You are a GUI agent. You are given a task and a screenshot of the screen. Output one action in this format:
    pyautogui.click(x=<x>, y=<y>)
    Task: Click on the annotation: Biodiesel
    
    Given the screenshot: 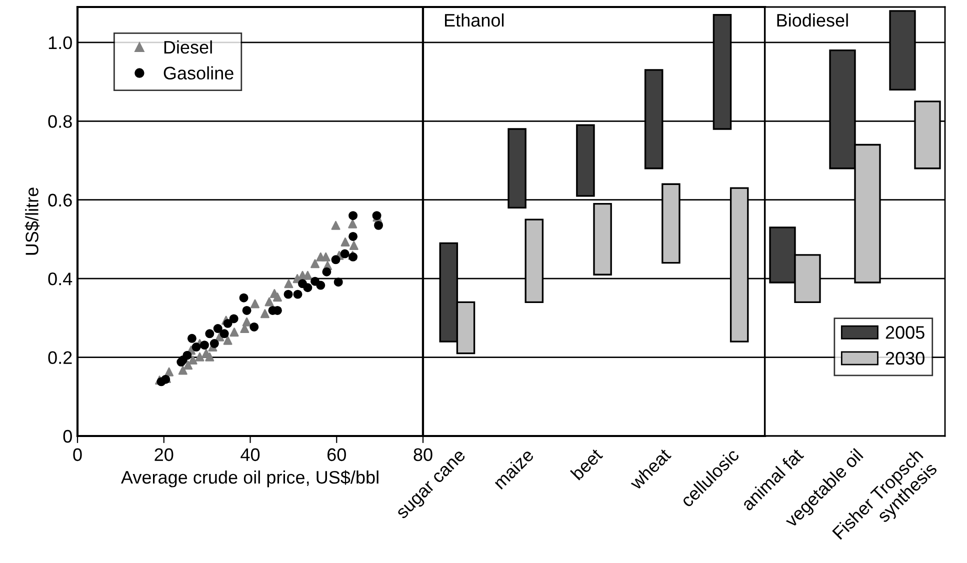 What is the action you would take?
    pyautogui.click(x=812, y=20)
    